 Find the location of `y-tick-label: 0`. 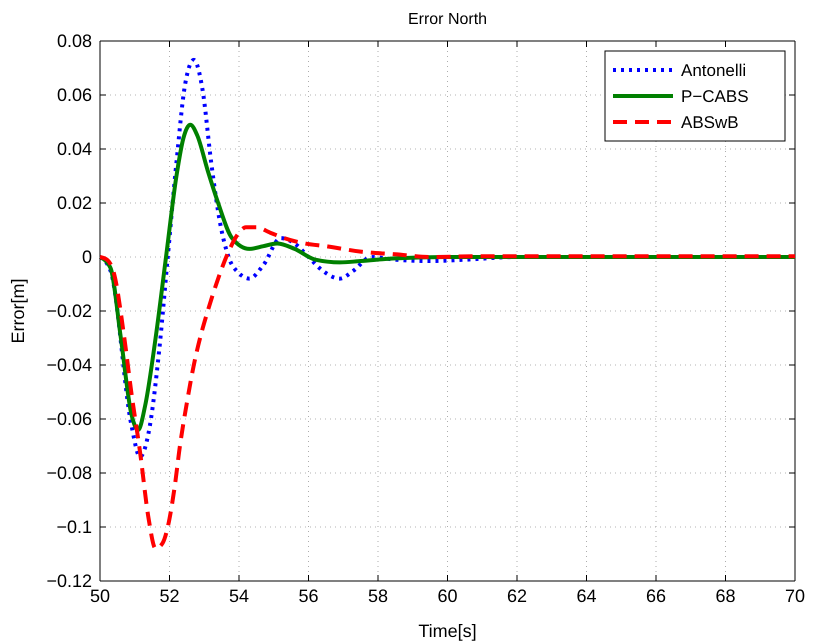

y-tick-label: 0 is located at coordinates (87, 256).